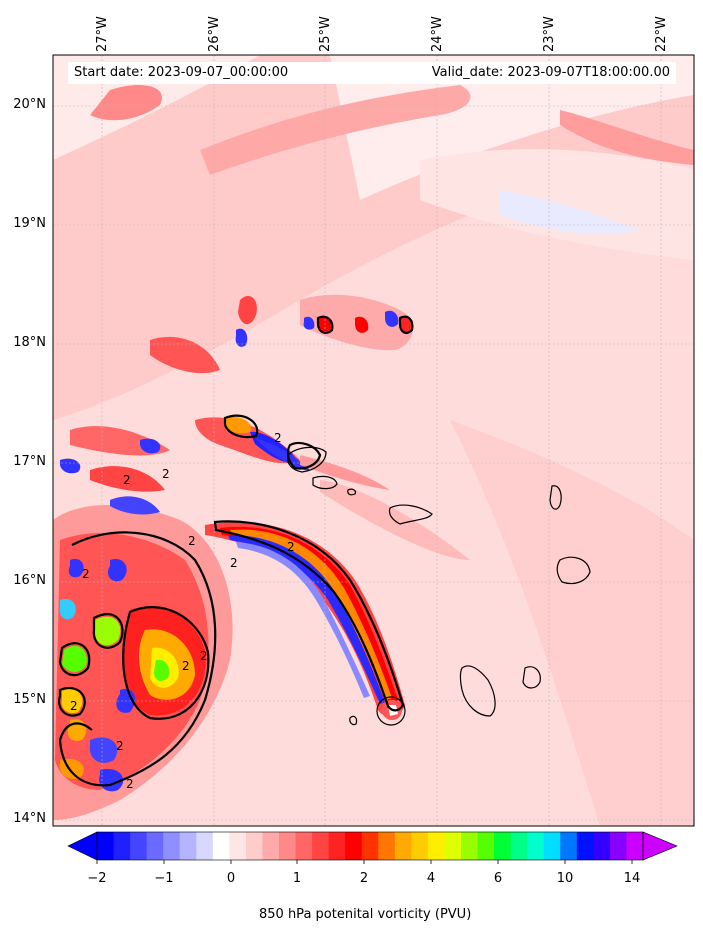  What do you see at coordinates (297, 878) in the screenshot?
I see `colorbar-tick-label: 1` at bounding box center [297, 878].